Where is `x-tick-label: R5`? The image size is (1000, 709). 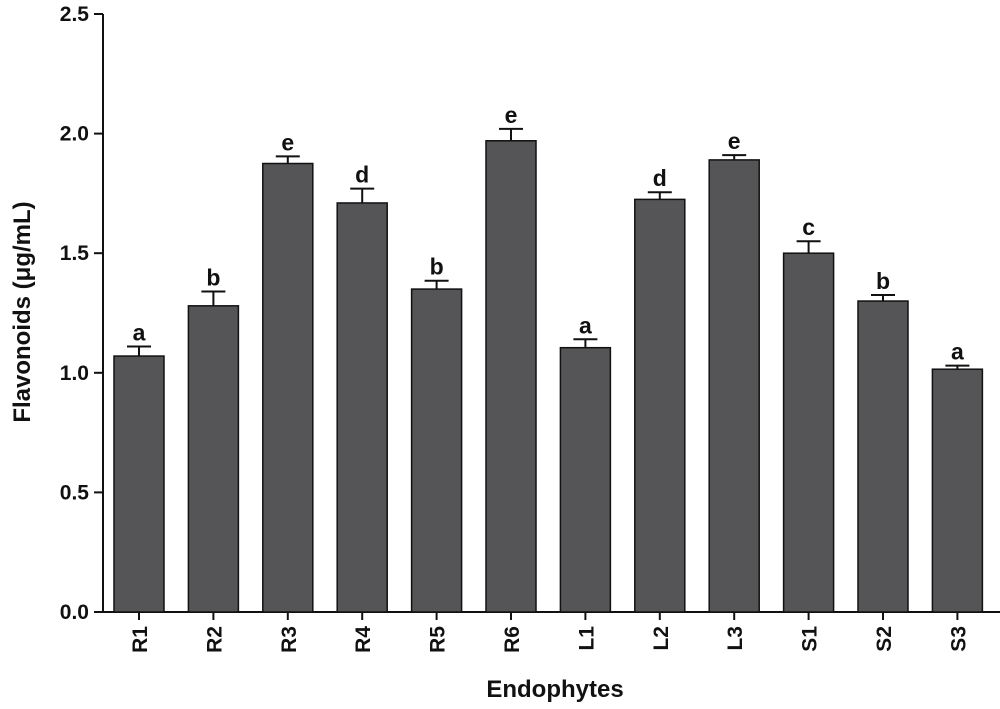
x-tick-label: R5 is located at coordinates (438, 639).